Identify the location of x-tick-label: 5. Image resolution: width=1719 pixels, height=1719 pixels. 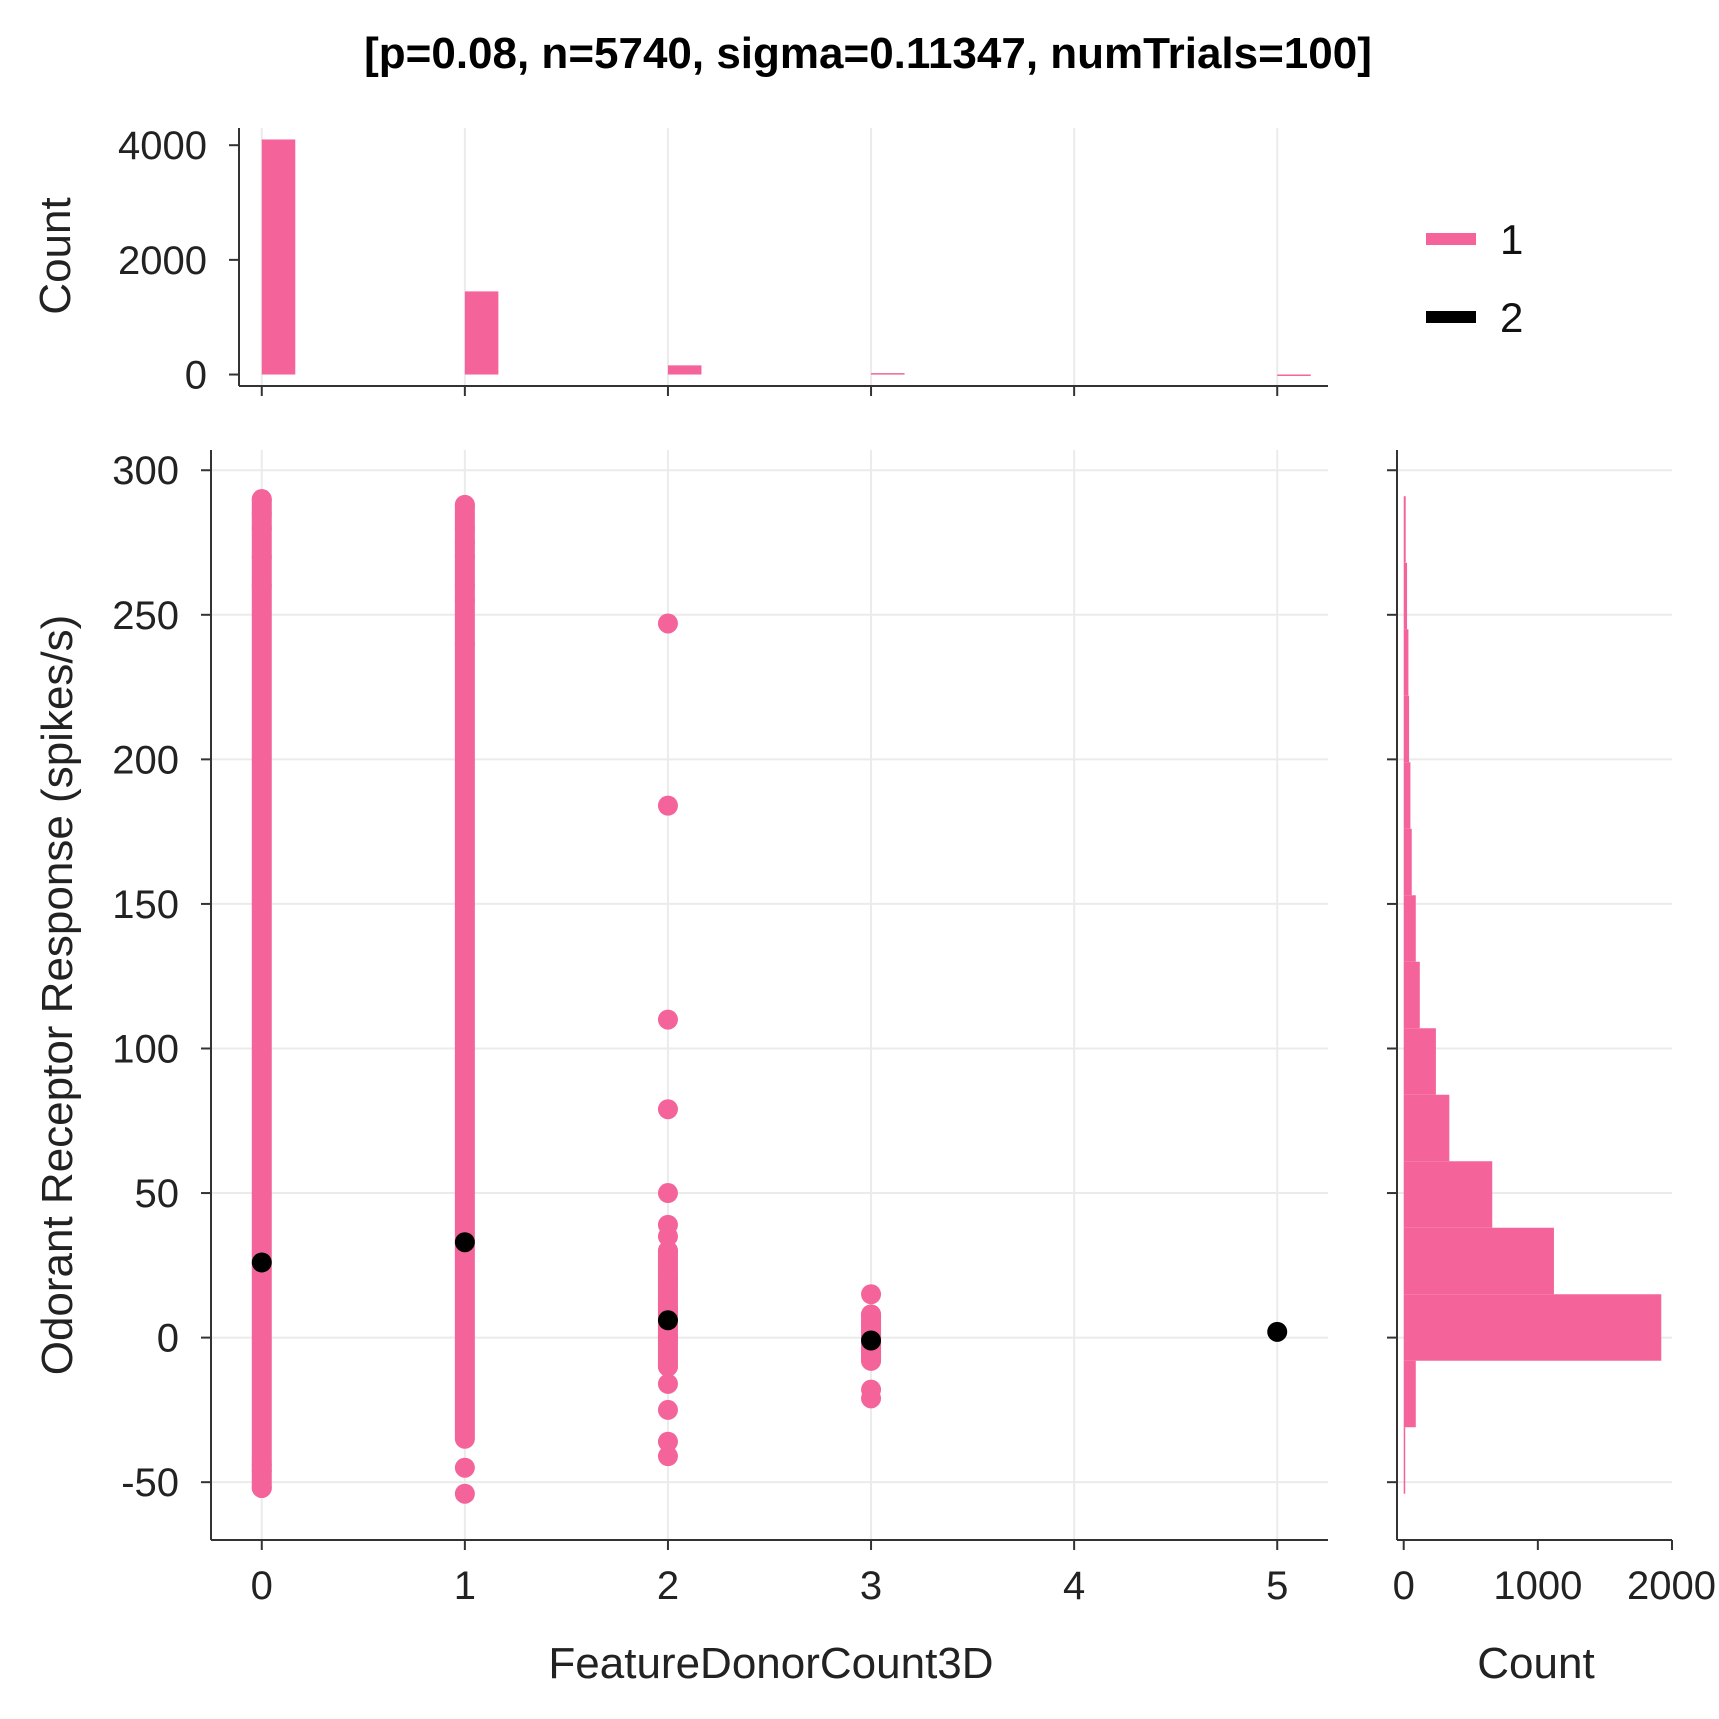
(1277, 1586).